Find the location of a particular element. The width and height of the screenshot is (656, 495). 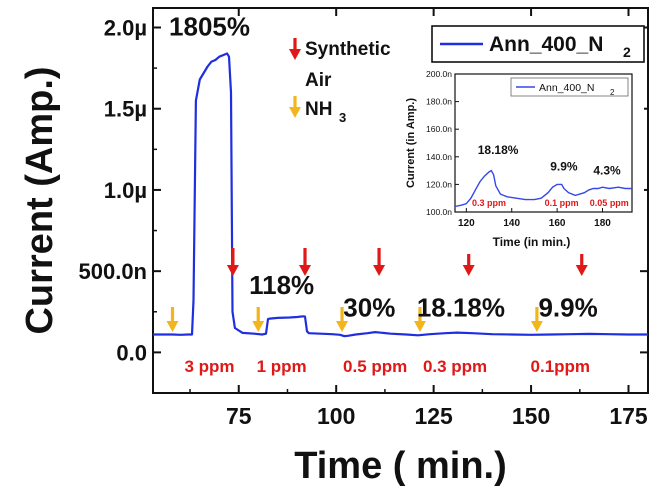

concentration-label: 1 ppm is located at coordinates (282, 366).